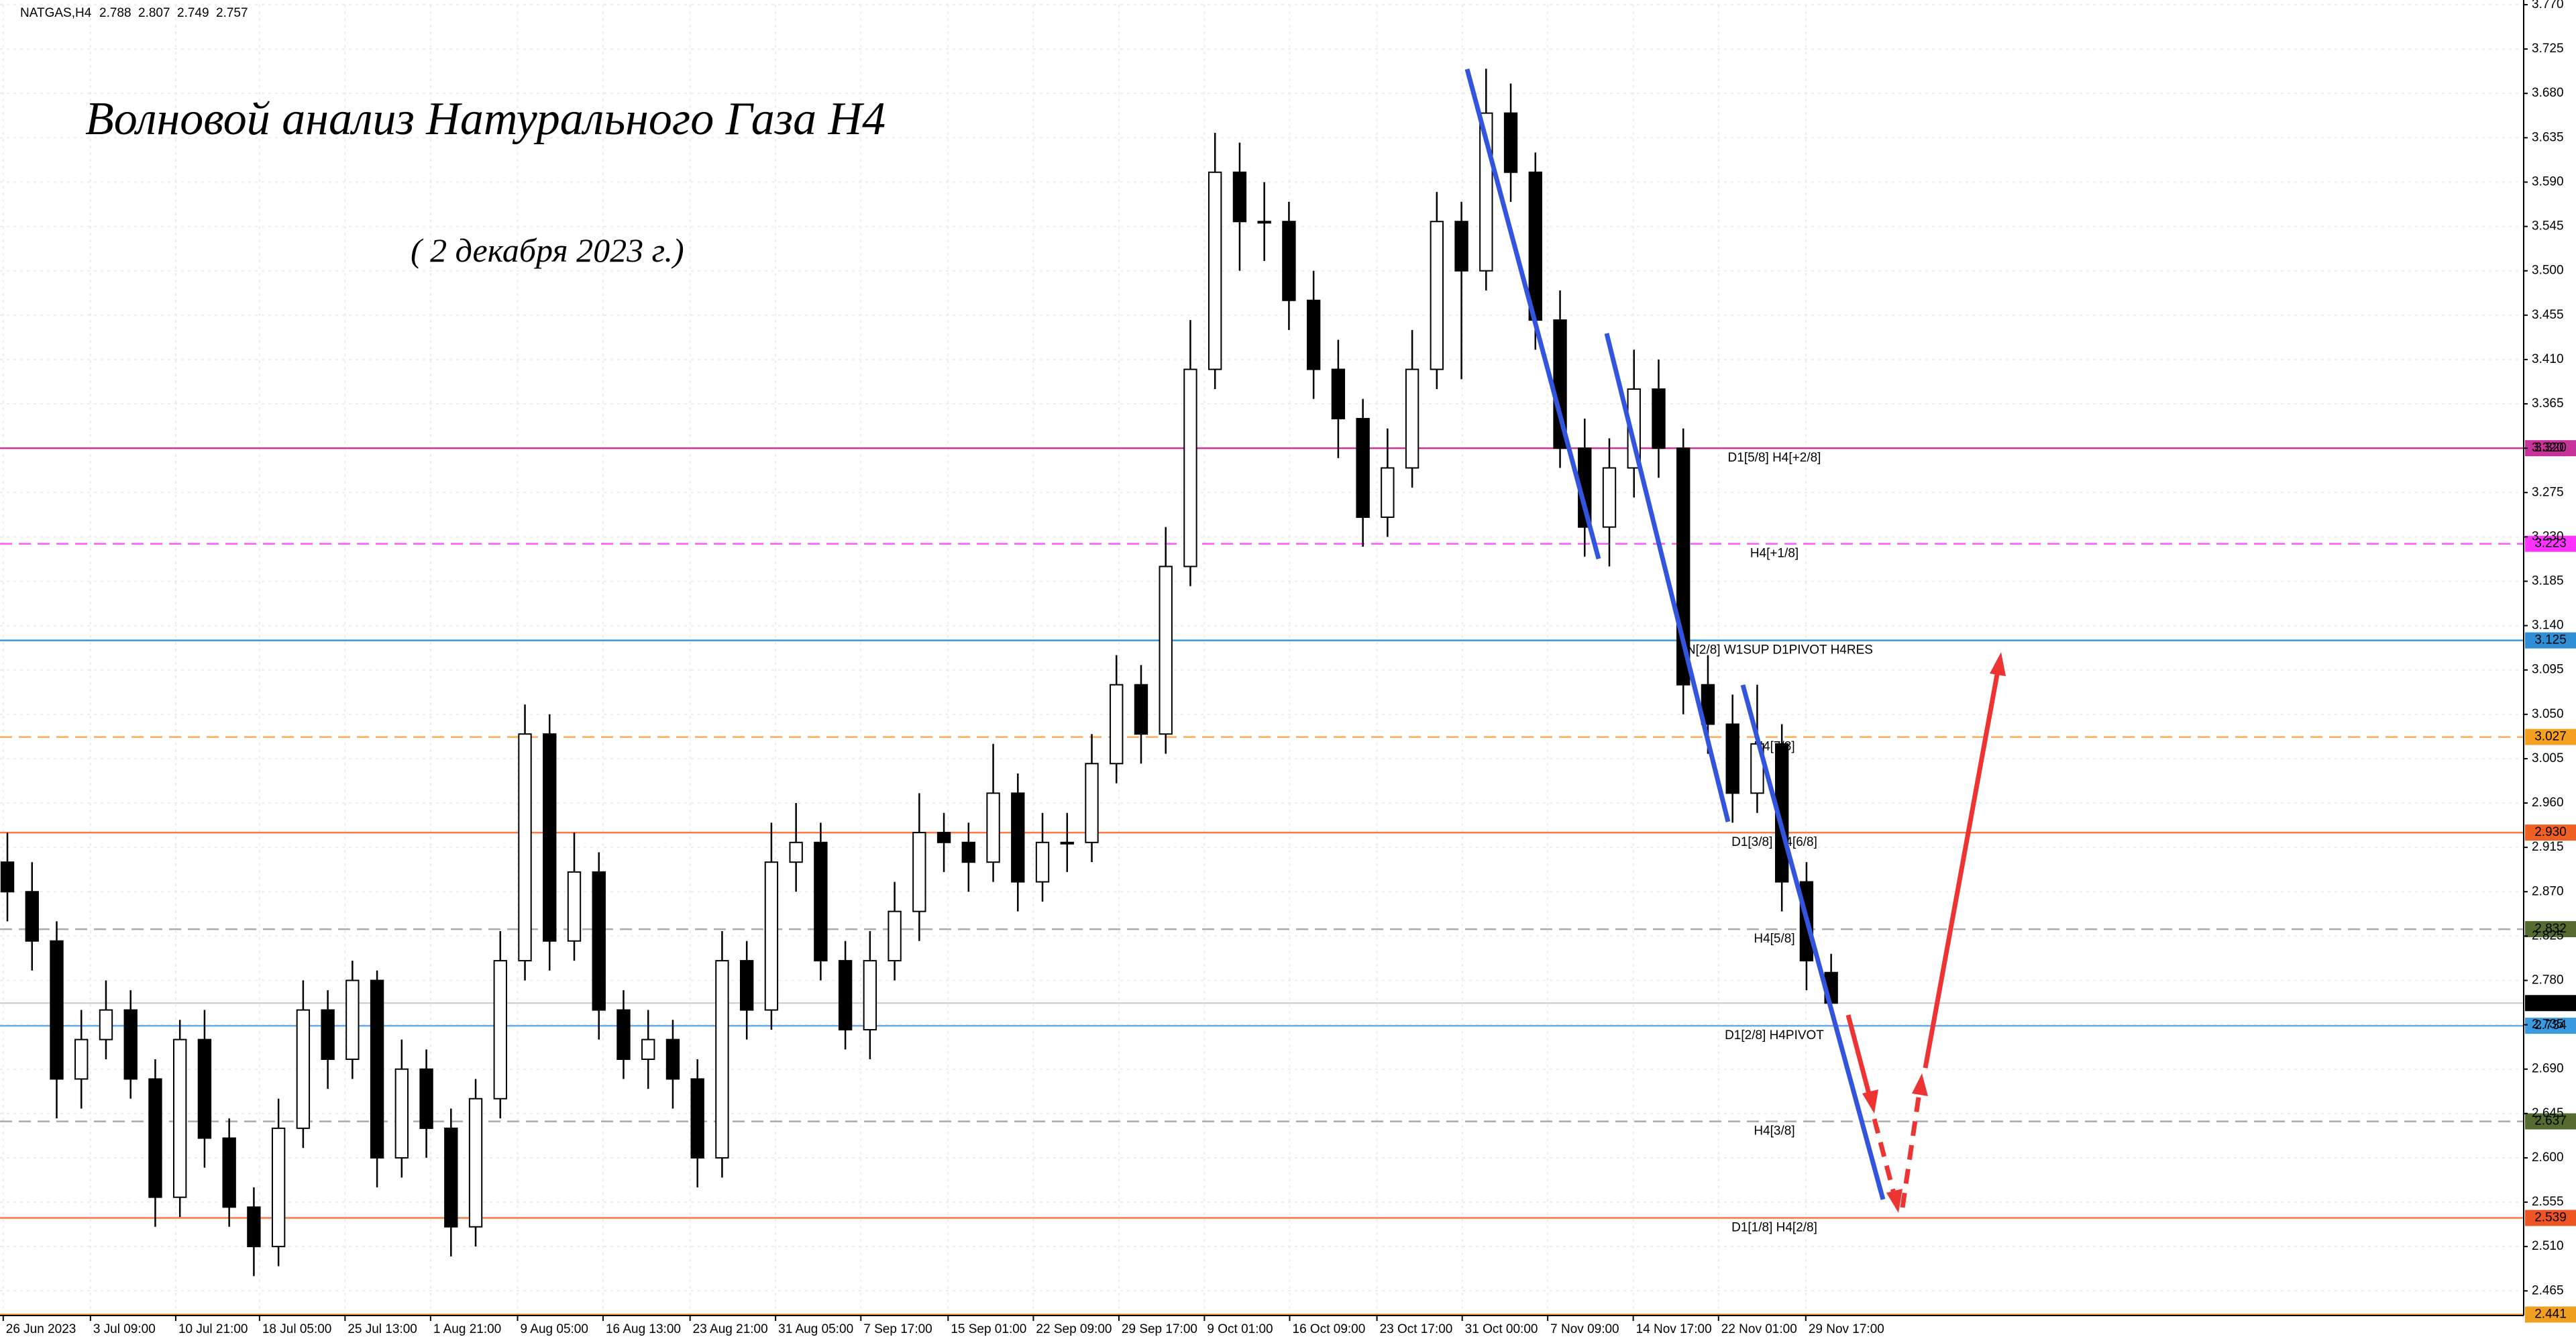 The height and width of the screenshot is (1339, 2576). I want to click on price-tag-label: 2.930, so click(2550, 832).